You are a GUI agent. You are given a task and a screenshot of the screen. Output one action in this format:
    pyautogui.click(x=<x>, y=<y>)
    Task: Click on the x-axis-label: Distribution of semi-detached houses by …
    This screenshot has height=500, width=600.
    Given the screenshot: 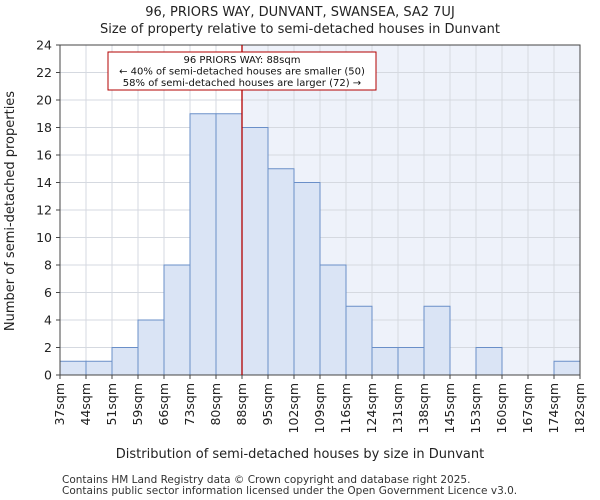 What is the action you would take?
    pyautogui.click(x=300, y=454)
    